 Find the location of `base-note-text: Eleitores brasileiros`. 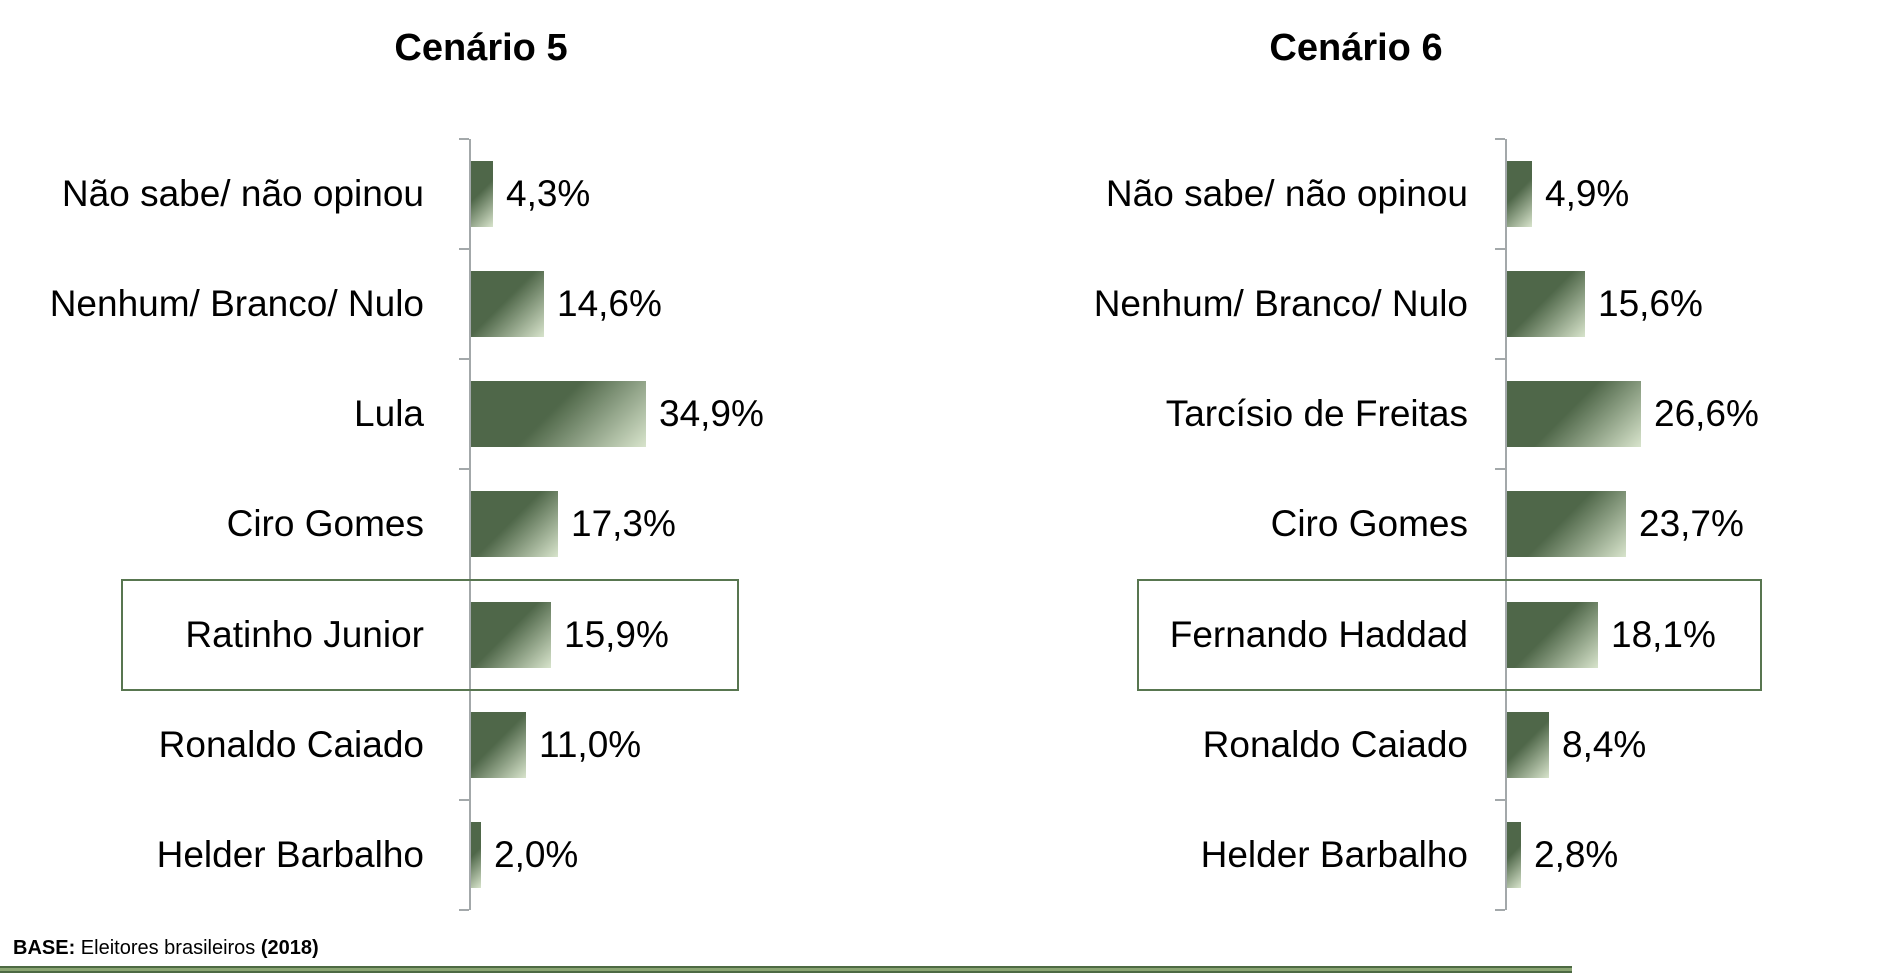

base-note-text: Eleitores brasileiros is located at coordinates (168, 948).